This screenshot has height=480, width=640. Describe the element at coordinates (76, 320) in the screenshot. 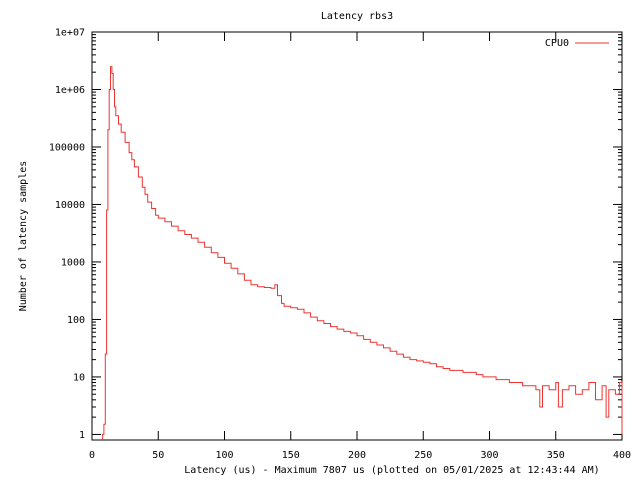

I see `y-tick-label: 100` at that location.